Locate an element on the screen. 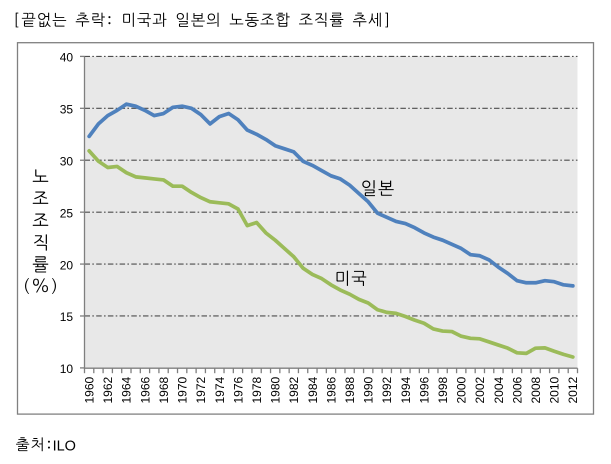  svg-text: 1974 is located at coordinates (220, 389).